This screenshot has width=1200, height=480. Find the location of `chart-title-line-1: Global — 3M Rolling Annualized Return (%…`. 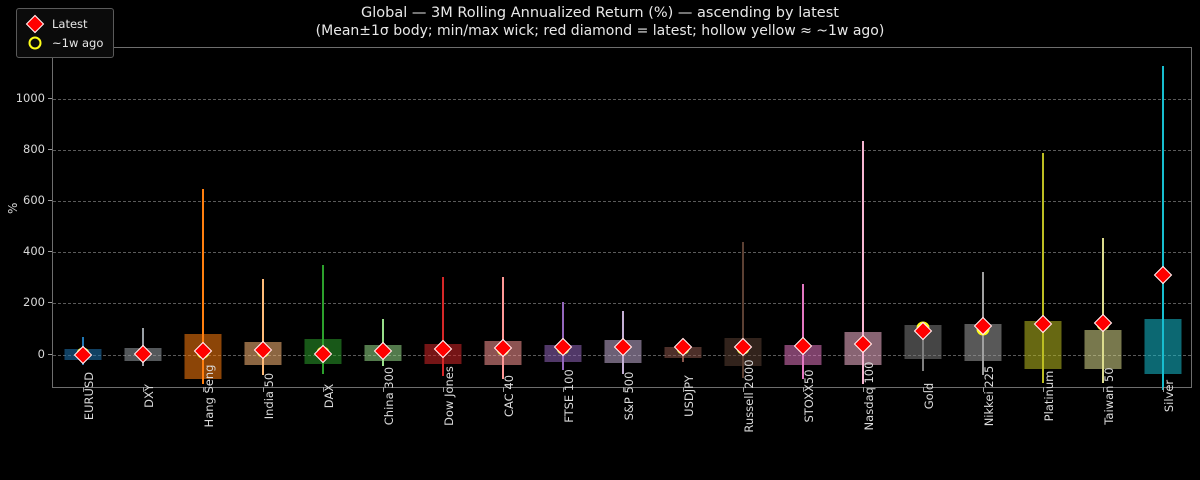

chart-title-line-1: Global — 3M Rolling Annualized Return (%… is located at coordinates (600, 13).